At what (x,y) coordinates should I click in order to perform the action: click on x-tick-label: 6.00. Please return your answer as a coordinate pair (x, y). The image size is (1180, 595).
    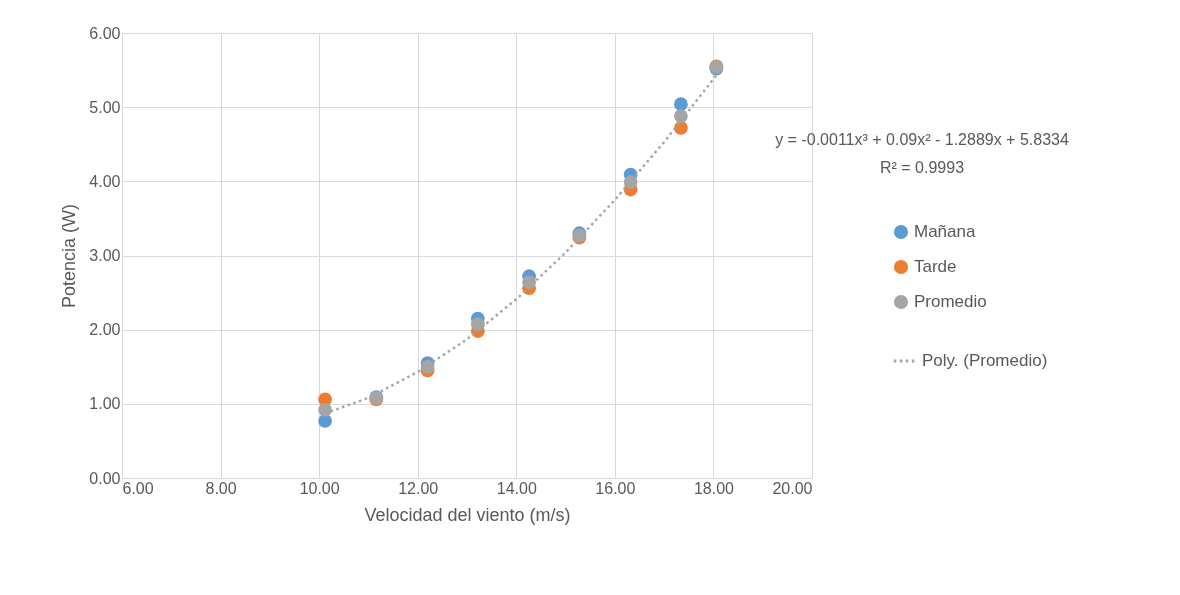
    Looking at the image, I should click on (138, 488).